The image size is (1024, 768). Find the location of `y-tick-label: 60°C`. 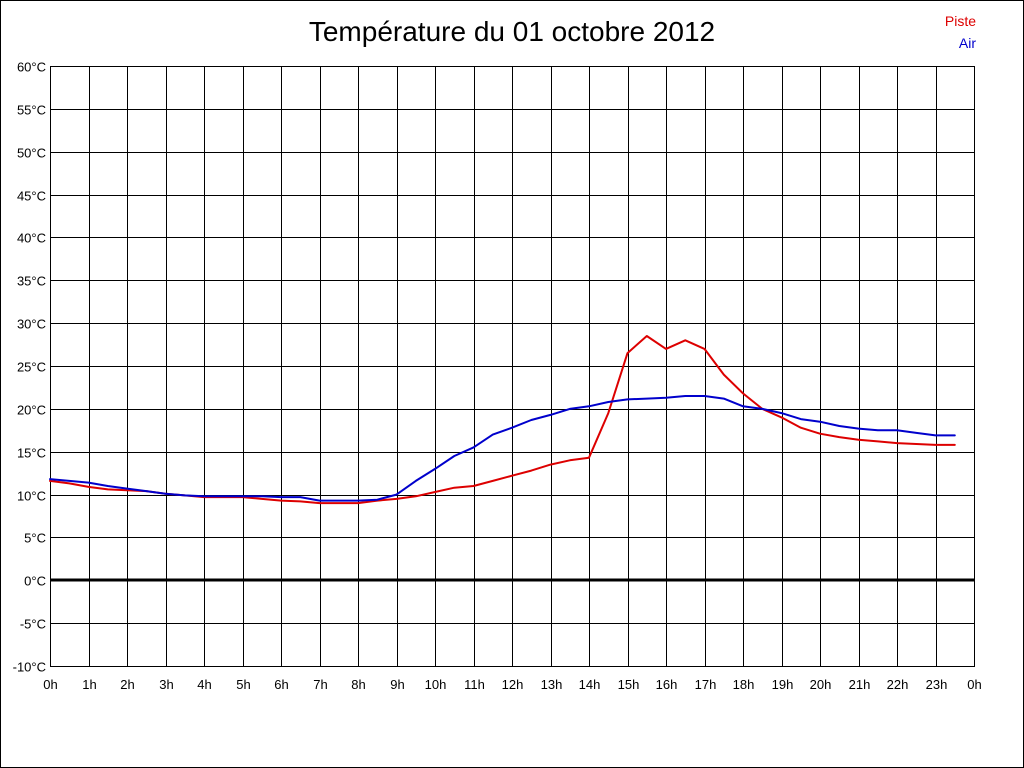

y-tick-label: 60°C is located at coordinates (31, 67).